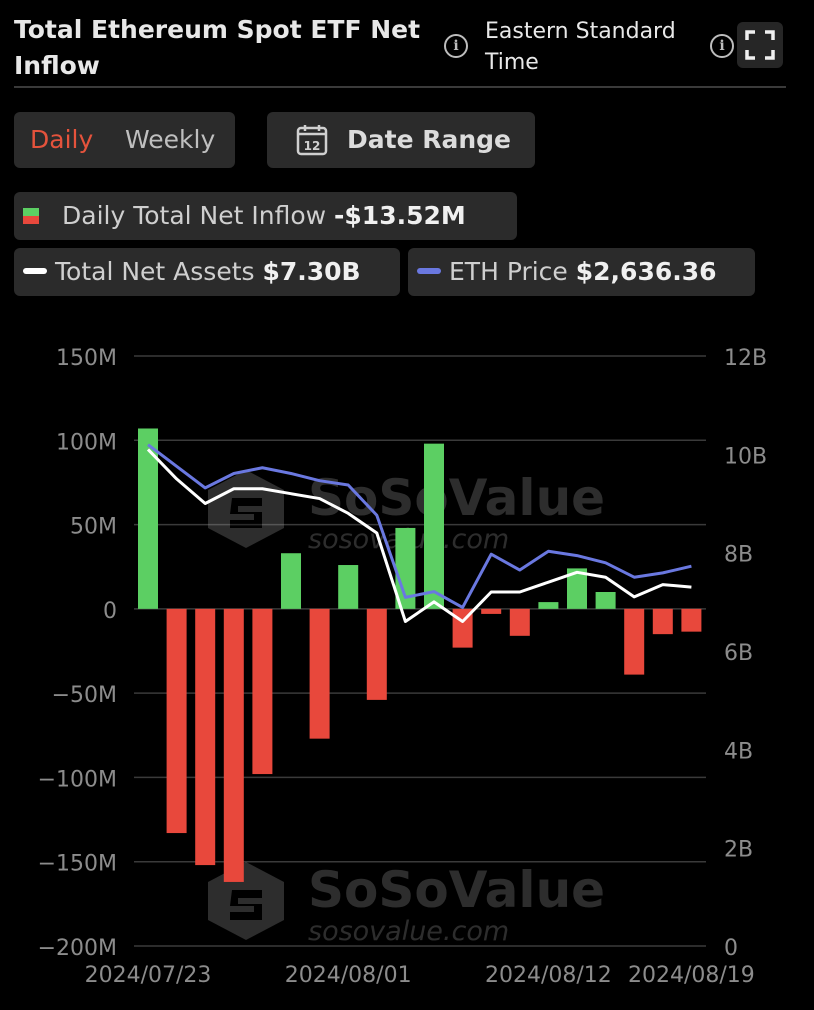  Describe the element at coordinates (148, 975) in the screenshot. I see `x-tick-label: 2024/07/23` at that location.